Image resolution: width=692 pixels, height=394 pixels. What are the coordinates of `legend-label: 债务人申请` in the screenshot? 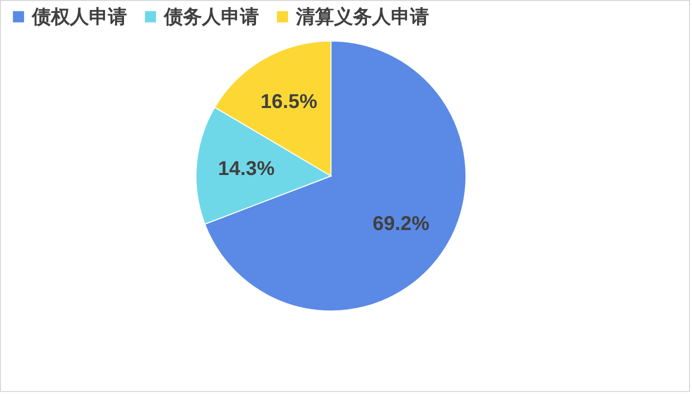 It's located at (211, 17).